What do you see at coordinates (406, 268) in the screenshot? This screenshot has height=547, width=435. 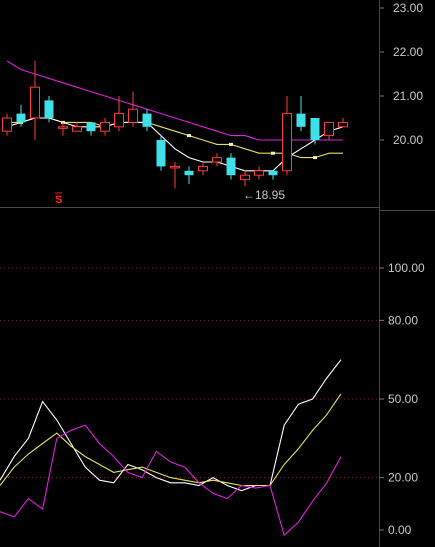 I see `kdj-axis-tick-label: 100.00` at bounding box center [406, 268].